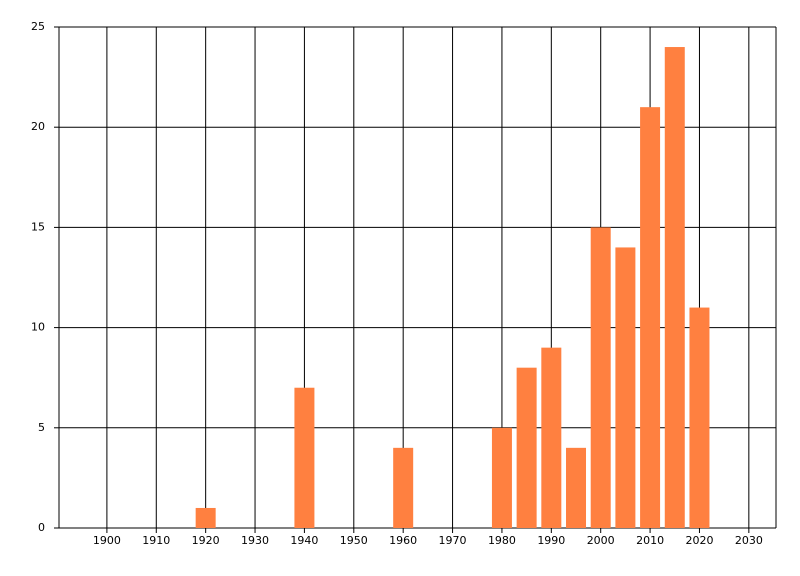 The image size is (800, 576). What do you see at coordinates (156, 540) in the screenshot?
I see `x-tick-label: 1910` at bounding box center [156, 540].